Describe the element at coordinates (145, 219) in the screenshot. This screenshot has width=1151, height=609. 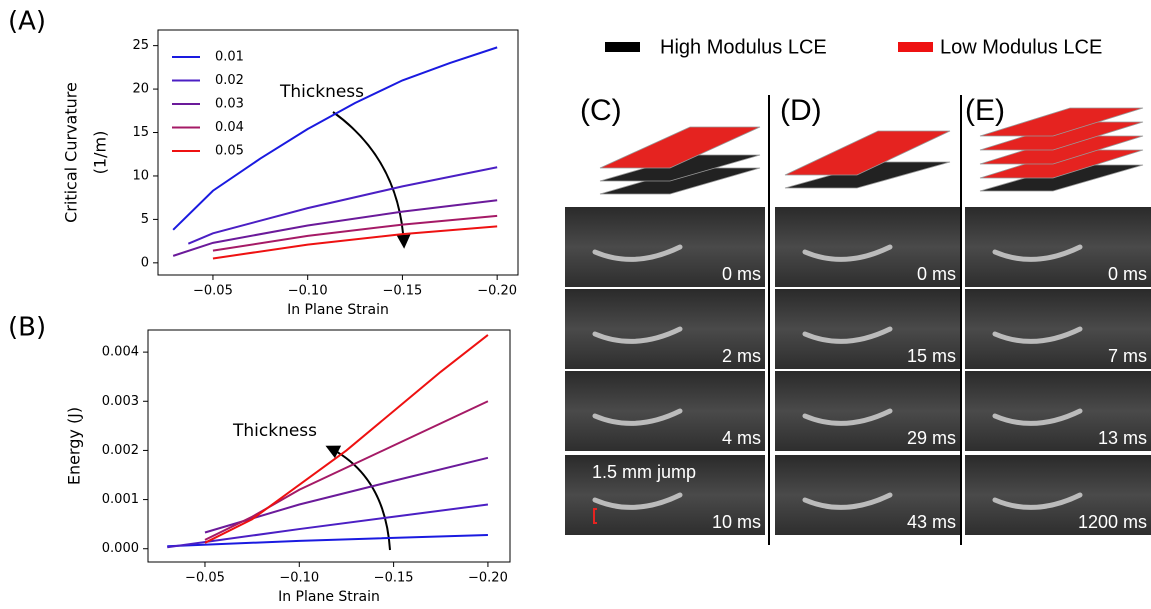
I see `y-tick-label: 5` at that location.